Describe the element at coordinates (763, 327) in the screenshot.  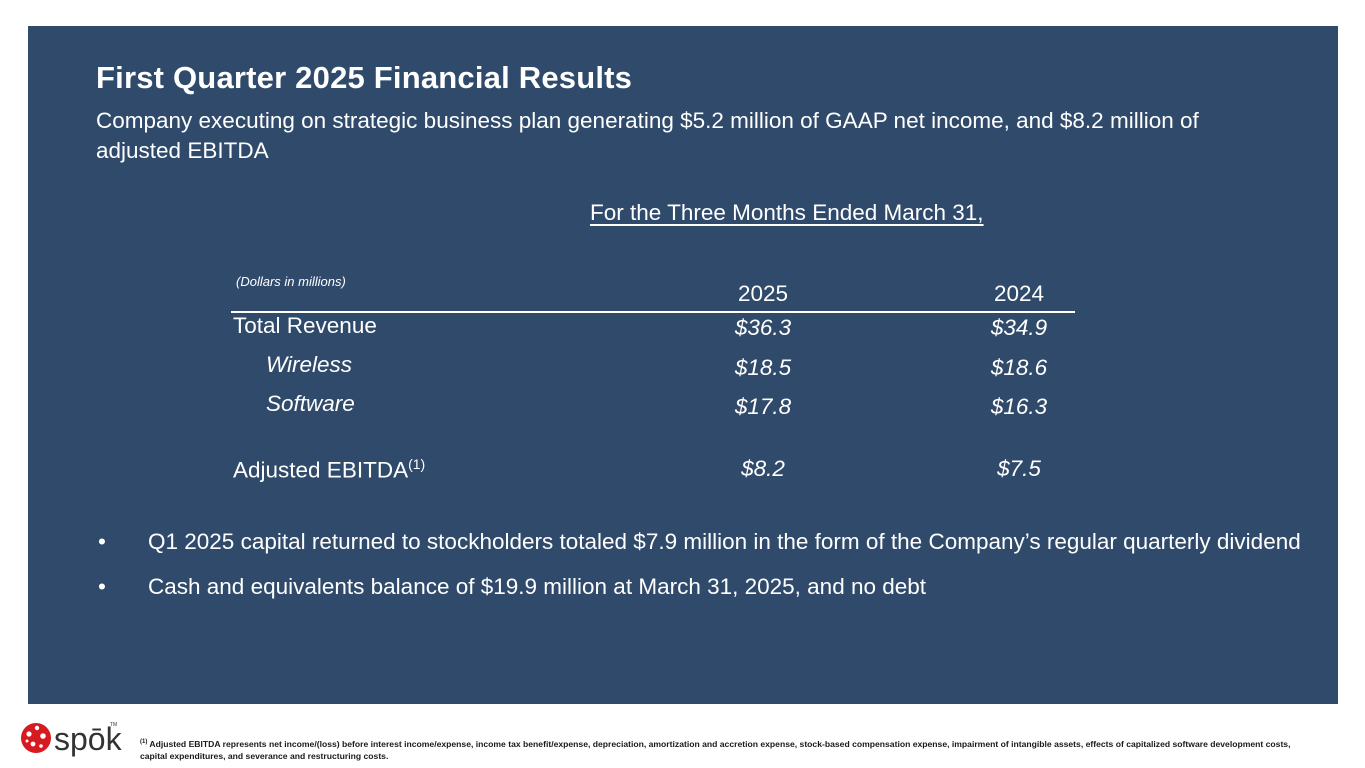
I see `value-total-revenue-2025: $36.3` at that location.